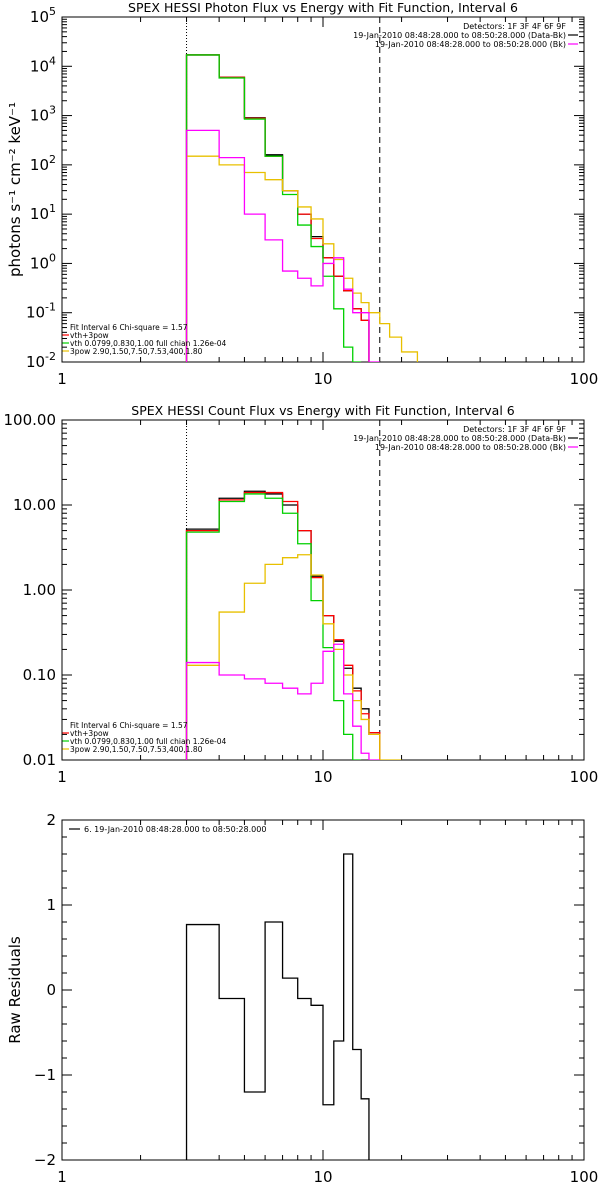 This screenshot has width=600, height=1200. Describe the element at coordinates (52, 110) in the screenshot. I see `y-tick-label-exp: 3` at that location.